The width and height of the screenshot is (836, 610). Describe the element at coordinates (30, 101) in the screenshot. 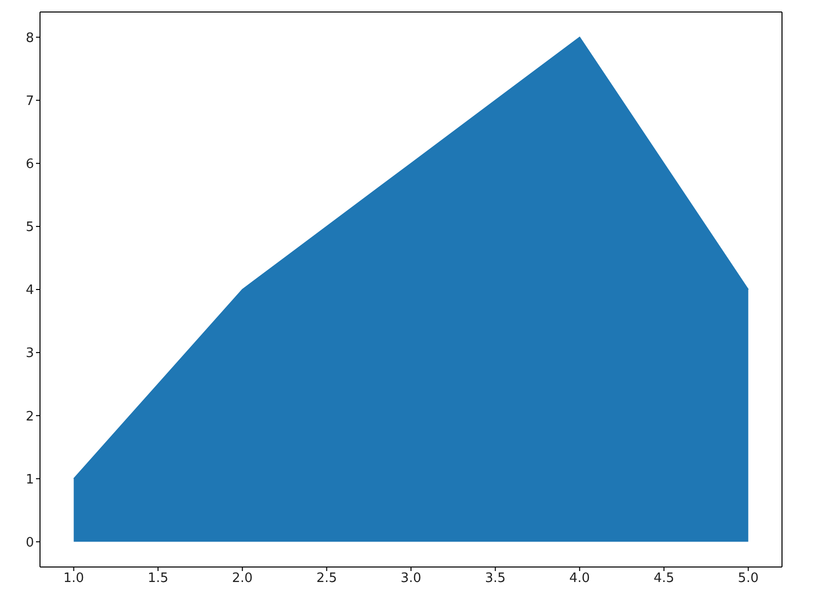

I see `y-tick-label: 7` at that location.